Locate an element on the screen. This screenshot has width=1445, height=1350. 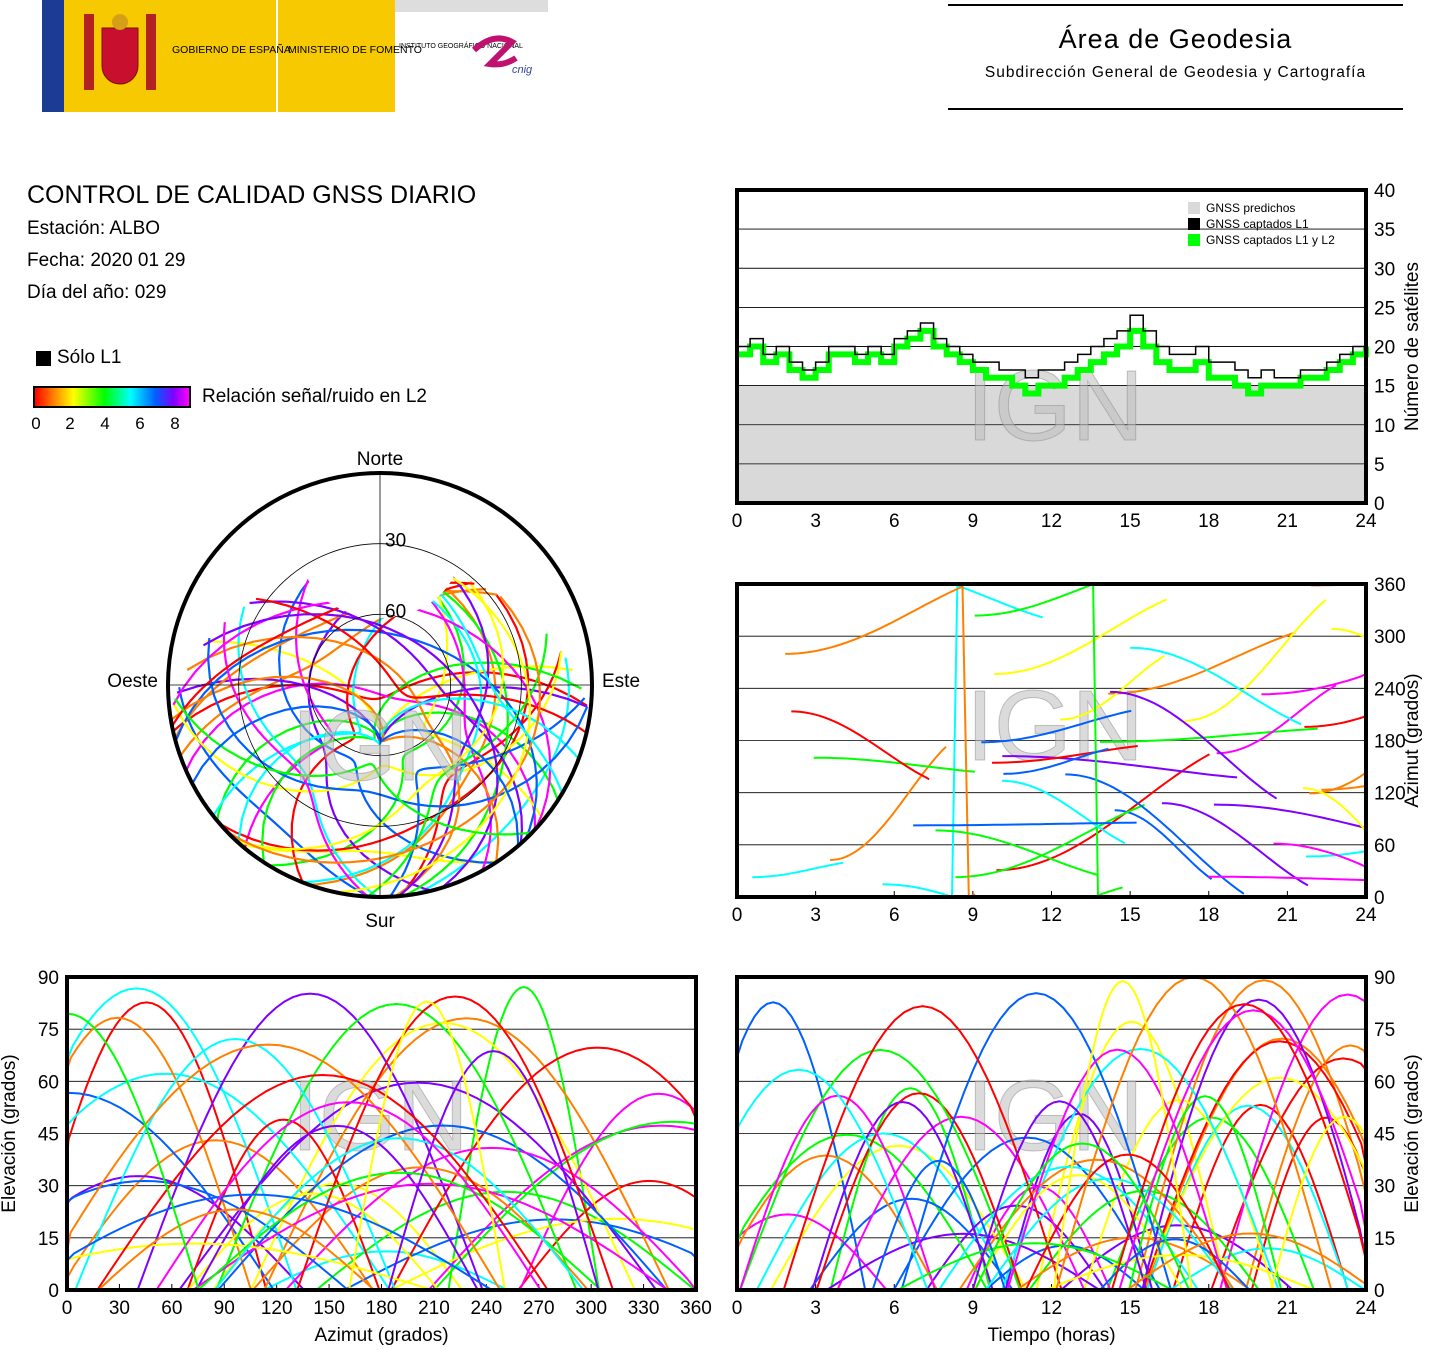
x-tick-label-300: 300 is located at coordinates (591, 1308).